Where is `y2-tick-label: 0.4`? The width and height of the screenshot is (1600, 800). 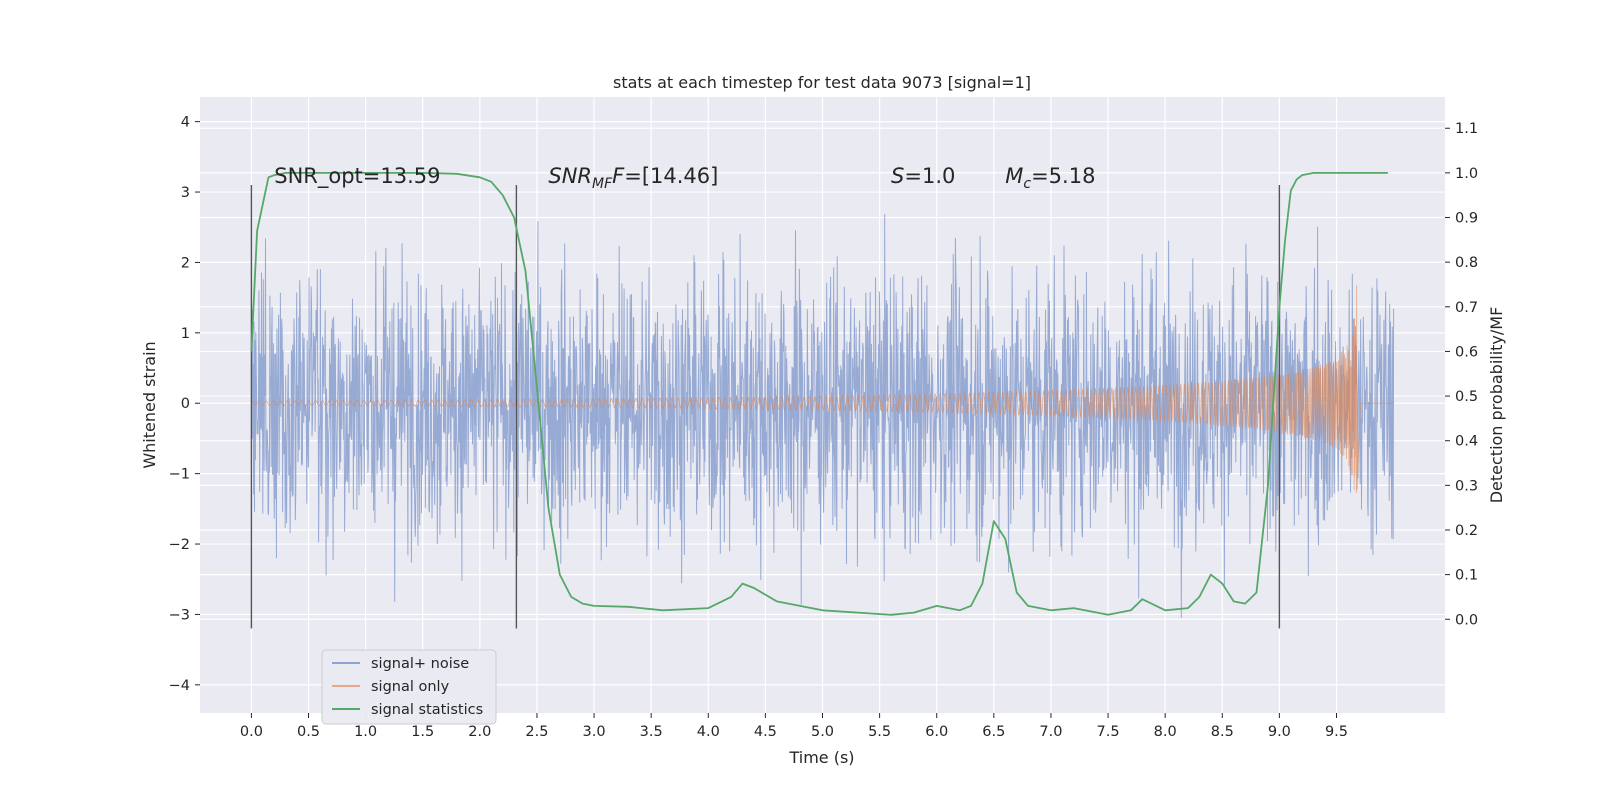 y2-tick-label: 0.4 is located at coordinates (1466, 442).